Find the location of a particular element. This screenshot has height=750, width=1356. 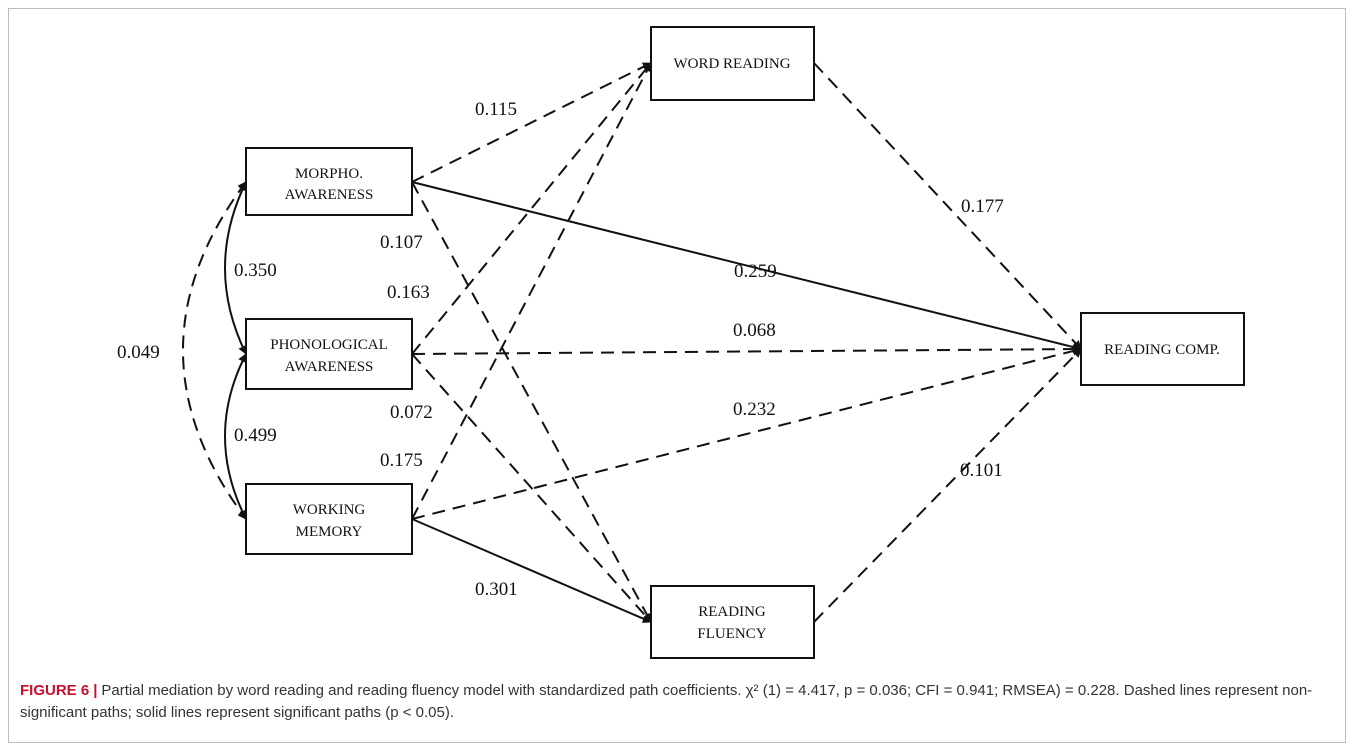

node-wm-box is located at coordinates (329, 519).